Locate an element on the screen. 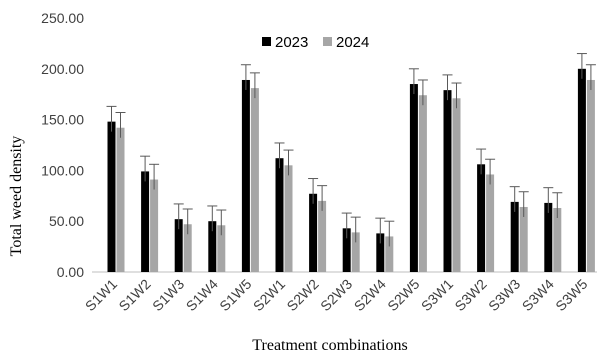 The width and height of the screenshot is (597, 356). legend-label: 2023 is located at coordinates (291, 42).